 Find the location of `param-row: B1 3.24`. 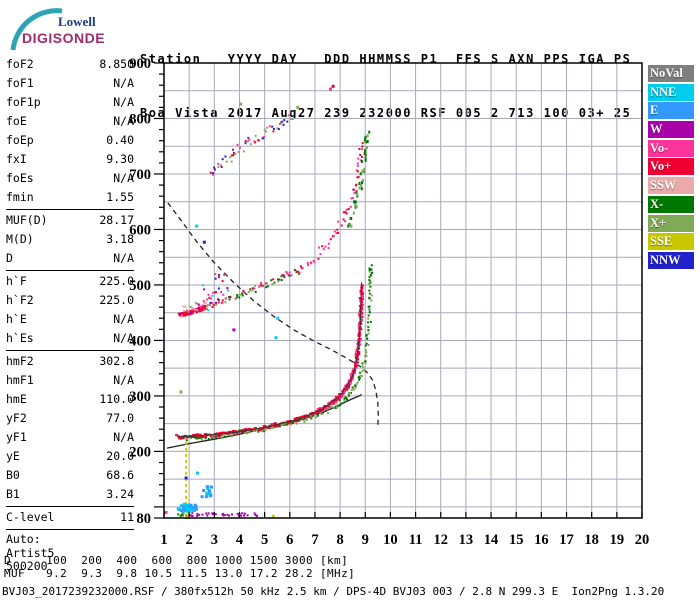

param-row: B1 3.24 is located at coordinates (70, 494).